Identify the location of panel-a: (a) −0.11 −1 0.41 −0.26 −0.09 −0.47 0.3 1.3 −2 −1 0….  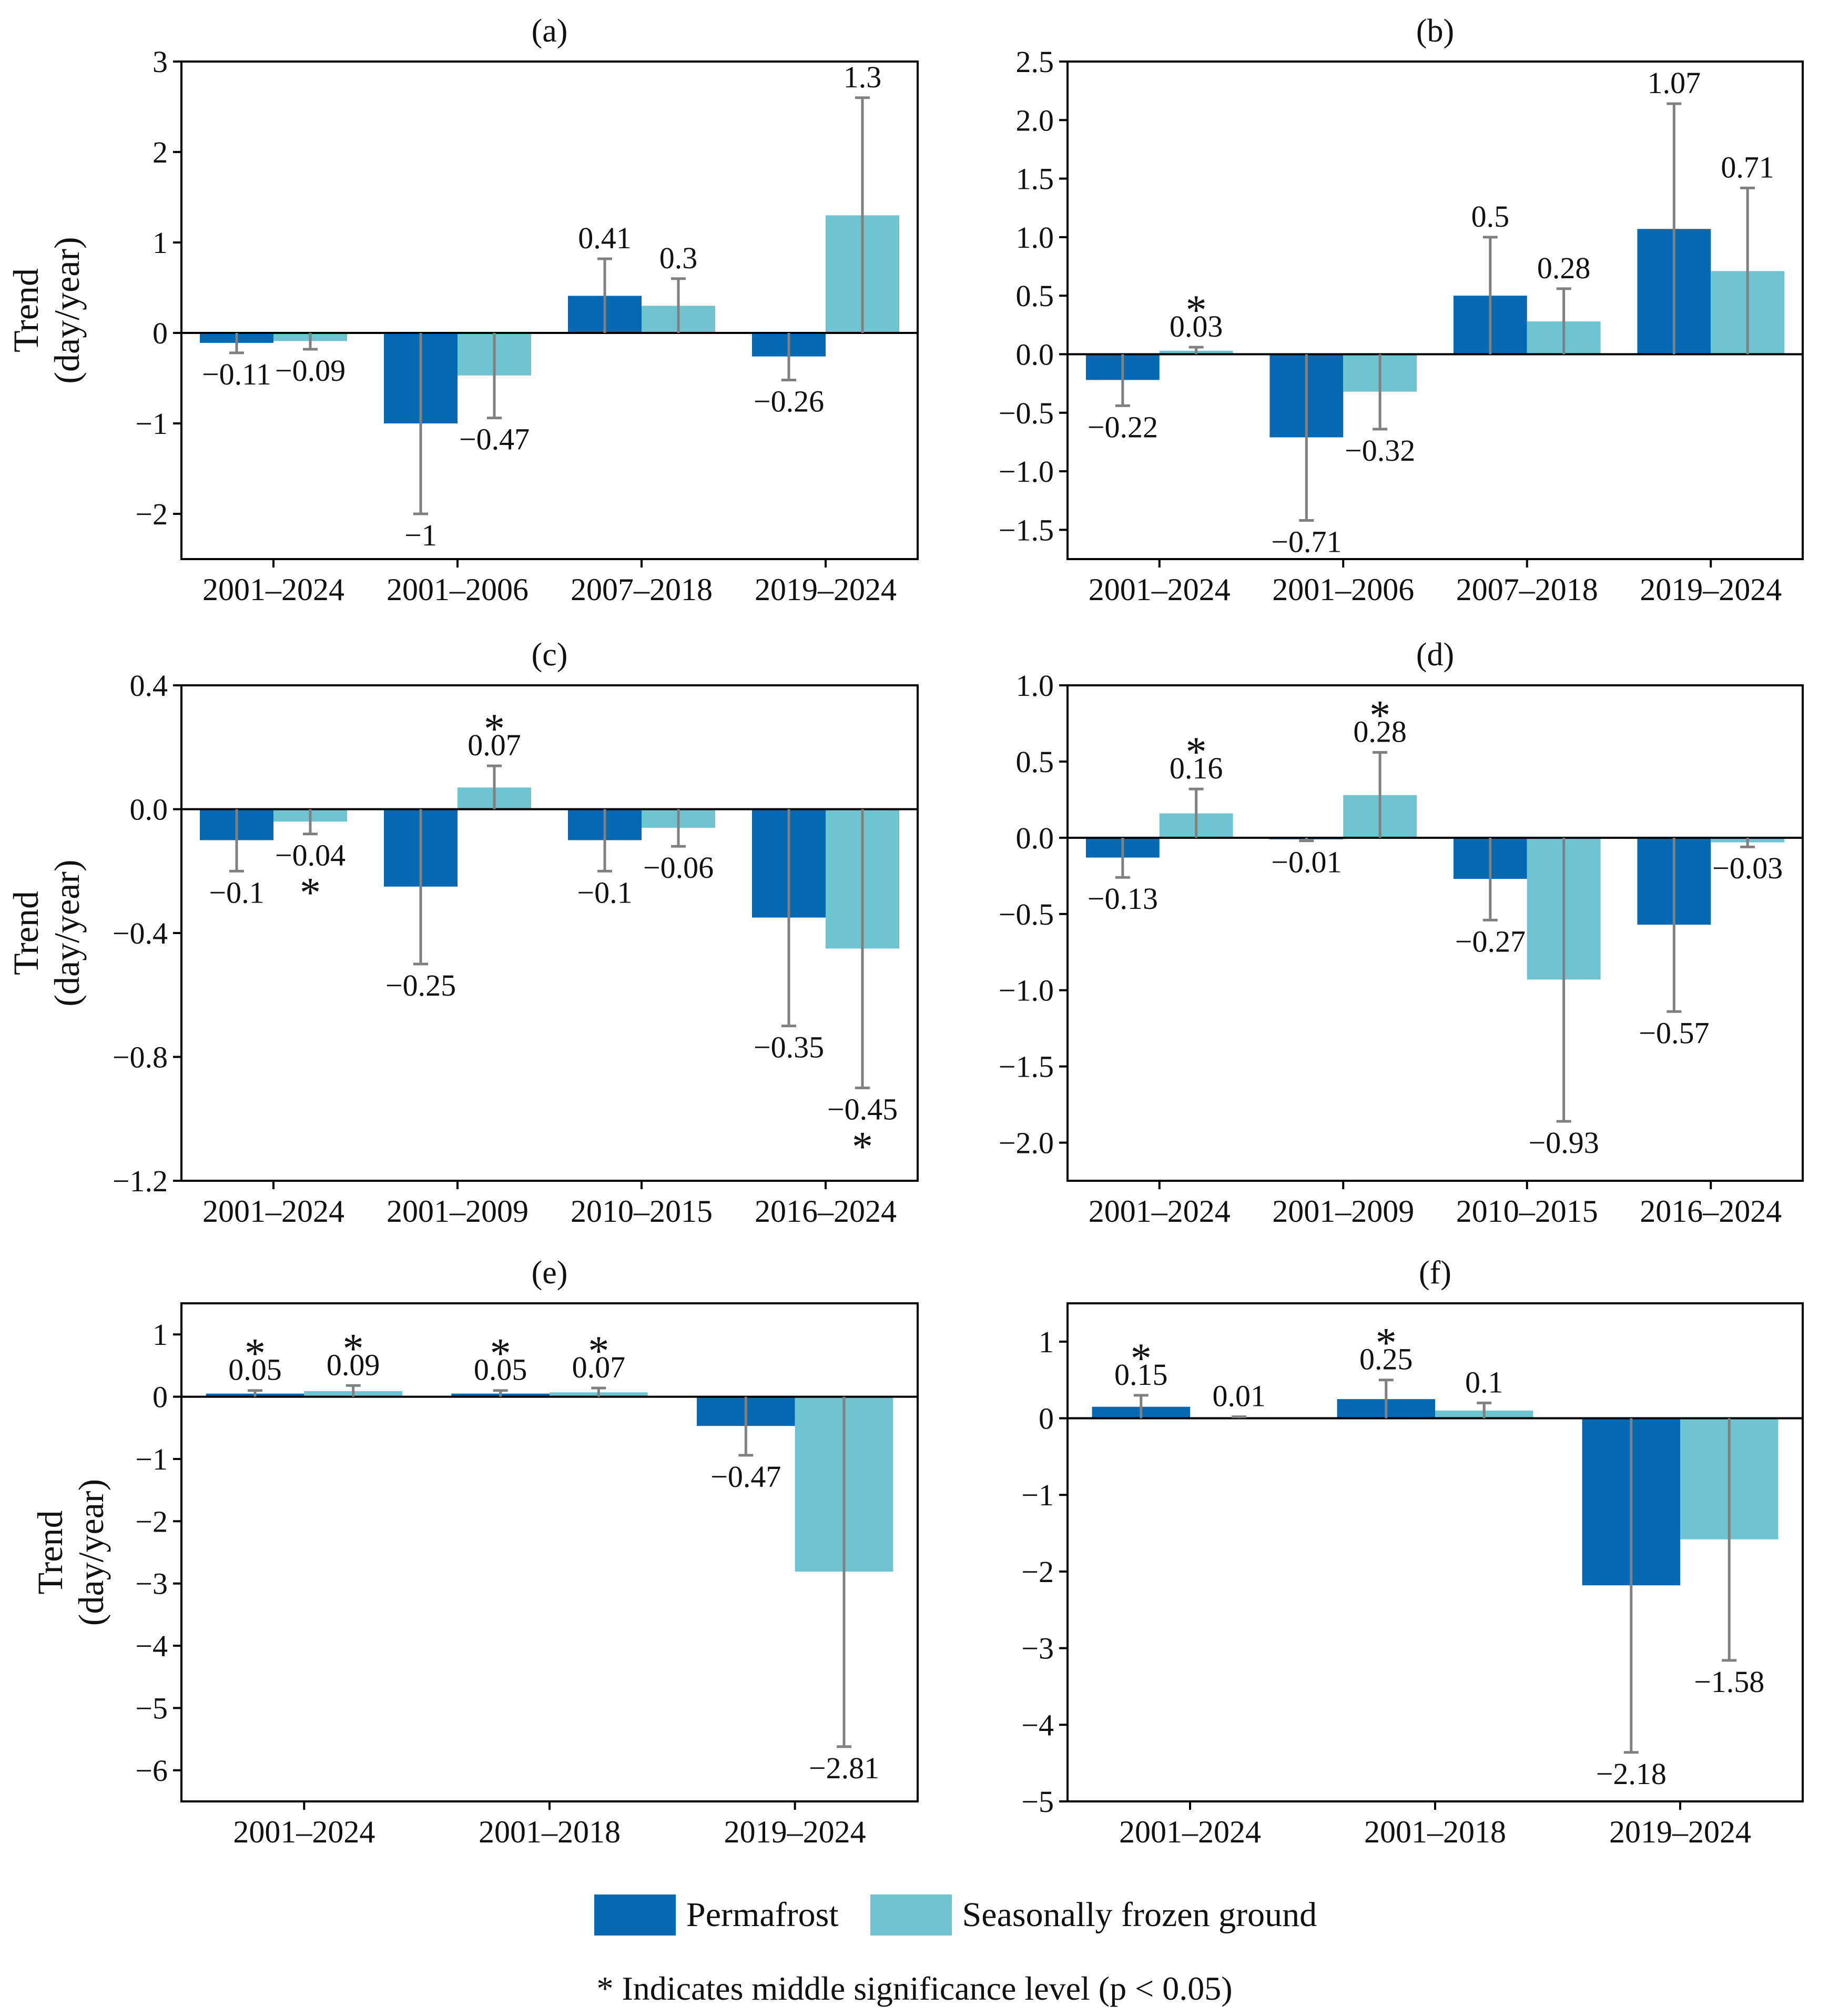
(462, 310).